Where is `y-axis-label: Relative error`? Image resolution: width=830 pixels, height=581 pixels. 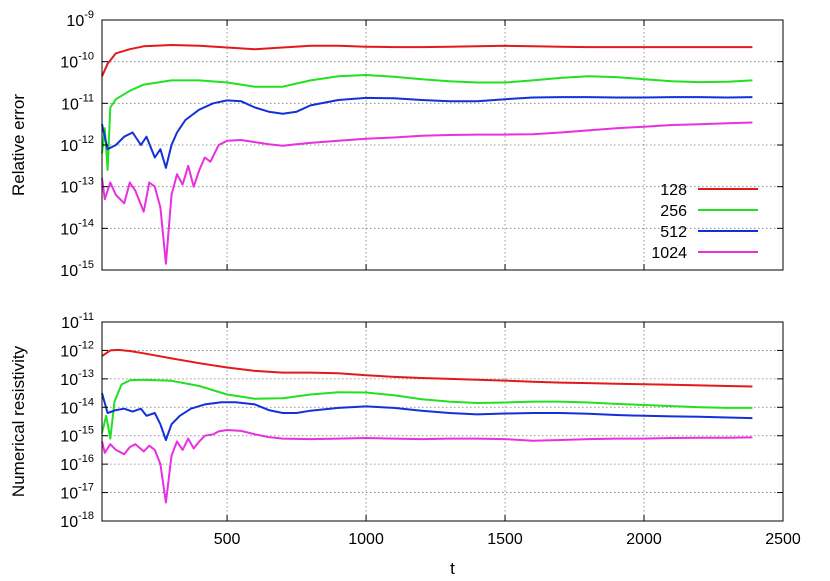
y-axis-label: Relative error is located at coordinates (18, 145).